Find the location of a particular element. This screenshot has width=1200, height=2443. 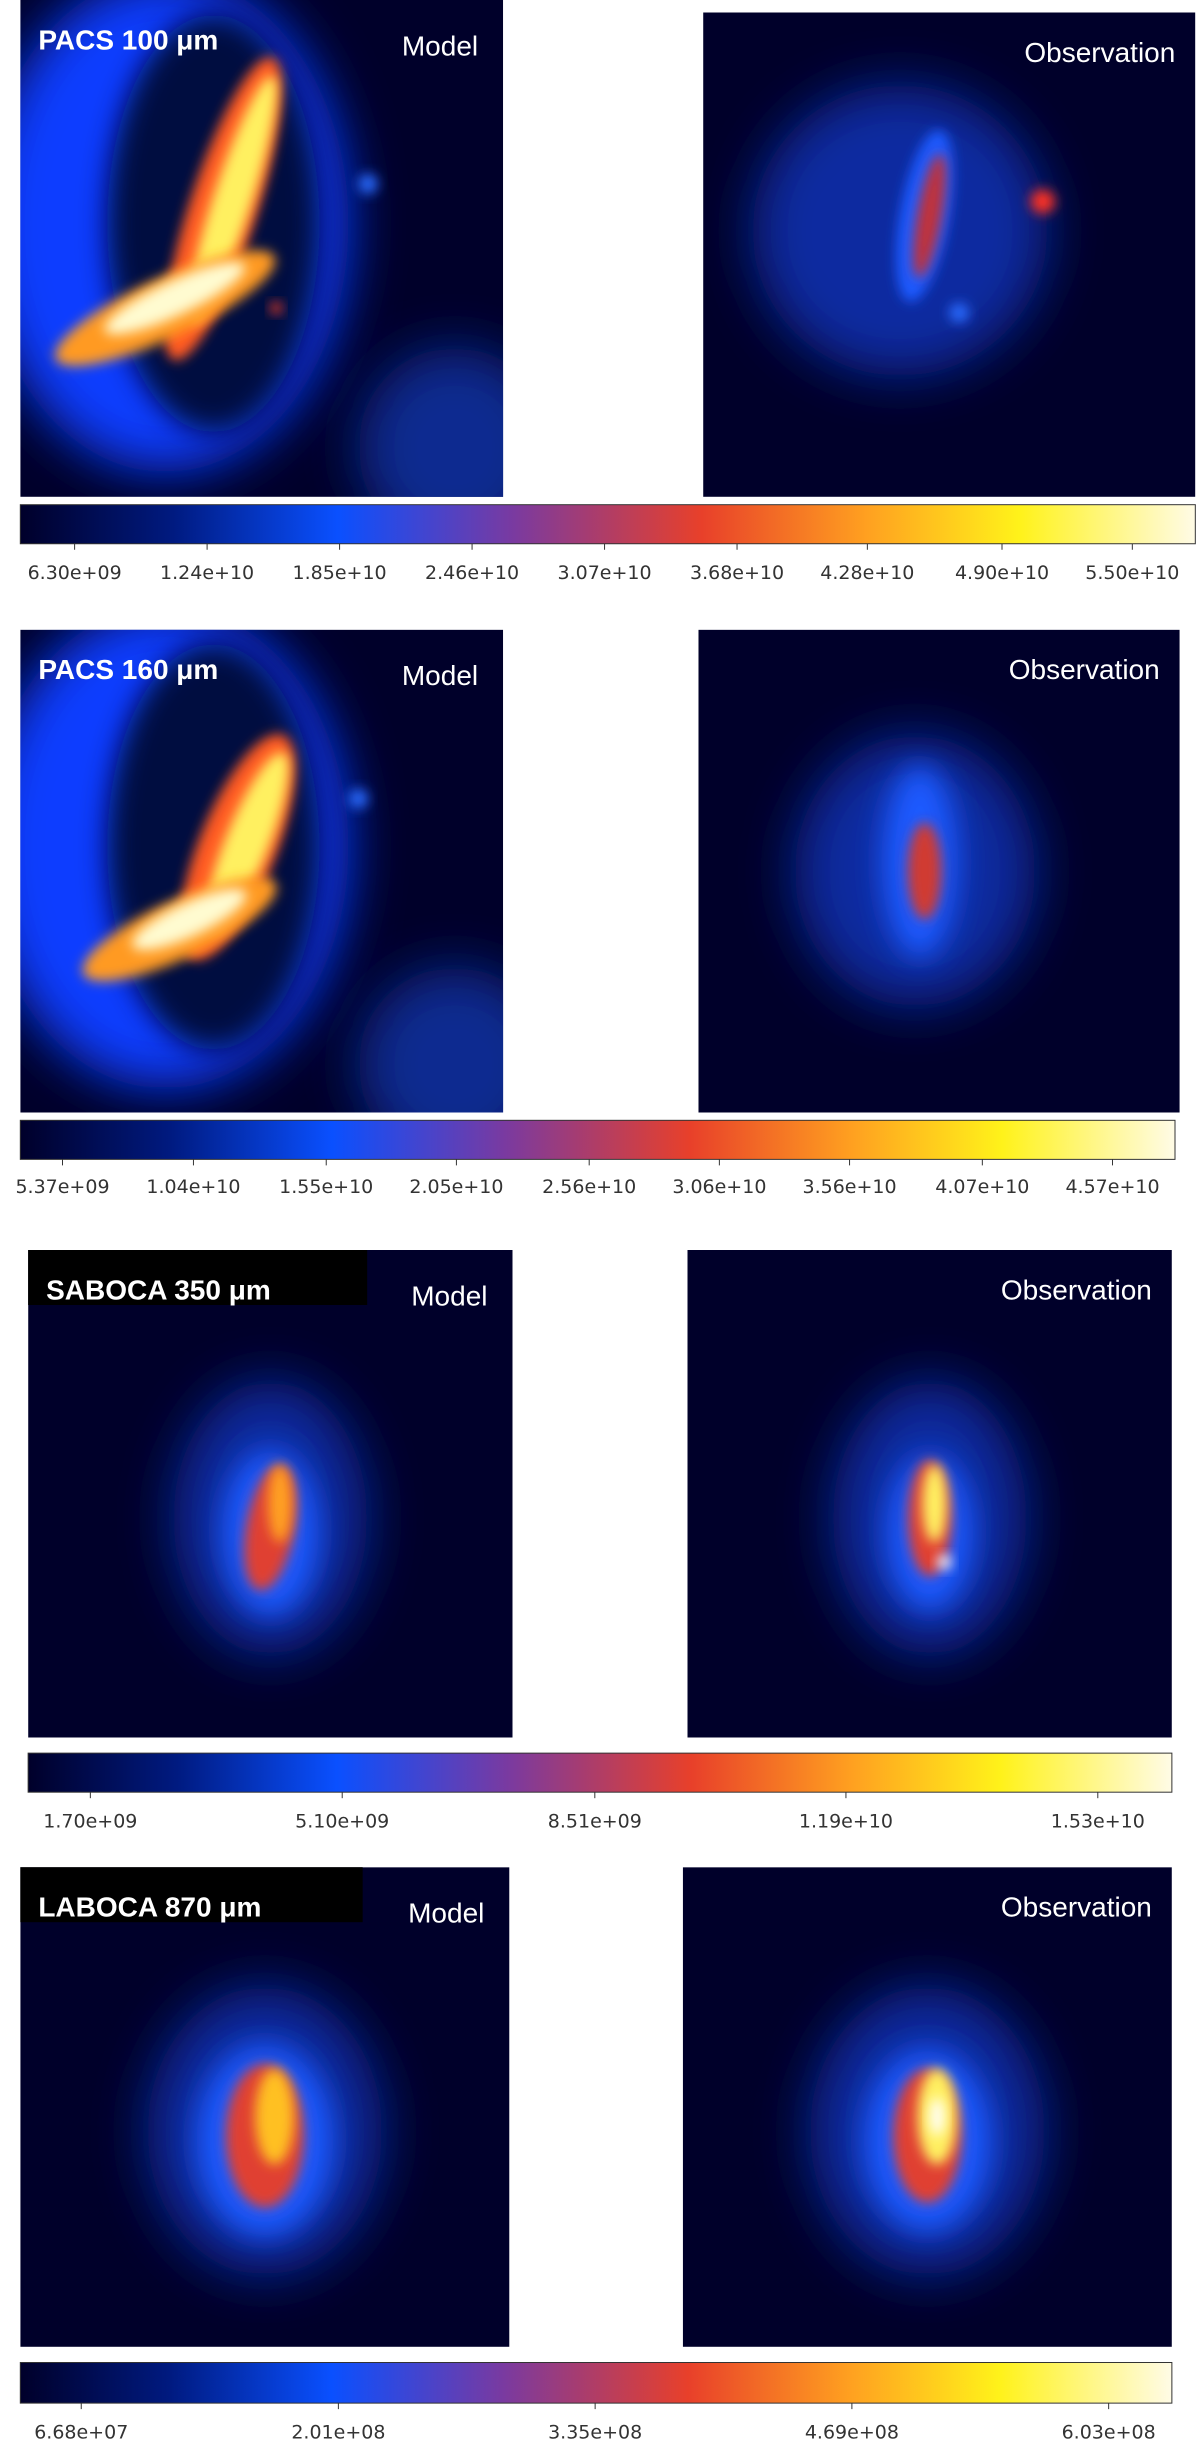

tick-label: 1.24e+10 is located at coordinates (207, 573).